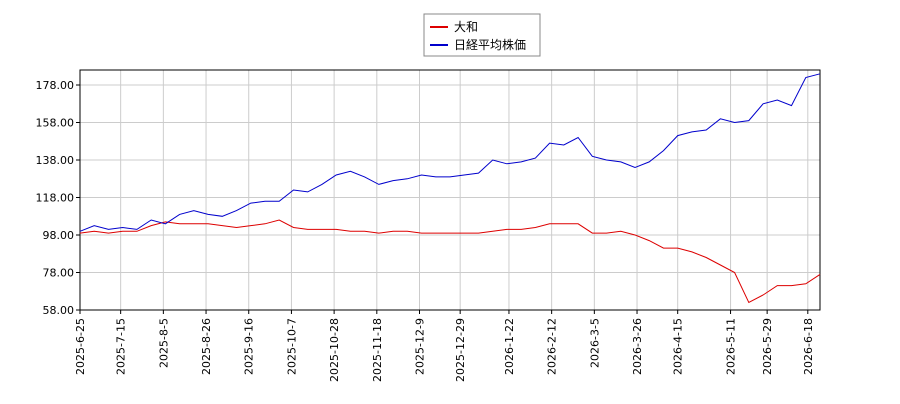 The height and width of the screenshot is (404, 900). Describe the element at coordinates (377, 350) in the screenshot. I see `x-tick-label: 2025-11-18` at that location.